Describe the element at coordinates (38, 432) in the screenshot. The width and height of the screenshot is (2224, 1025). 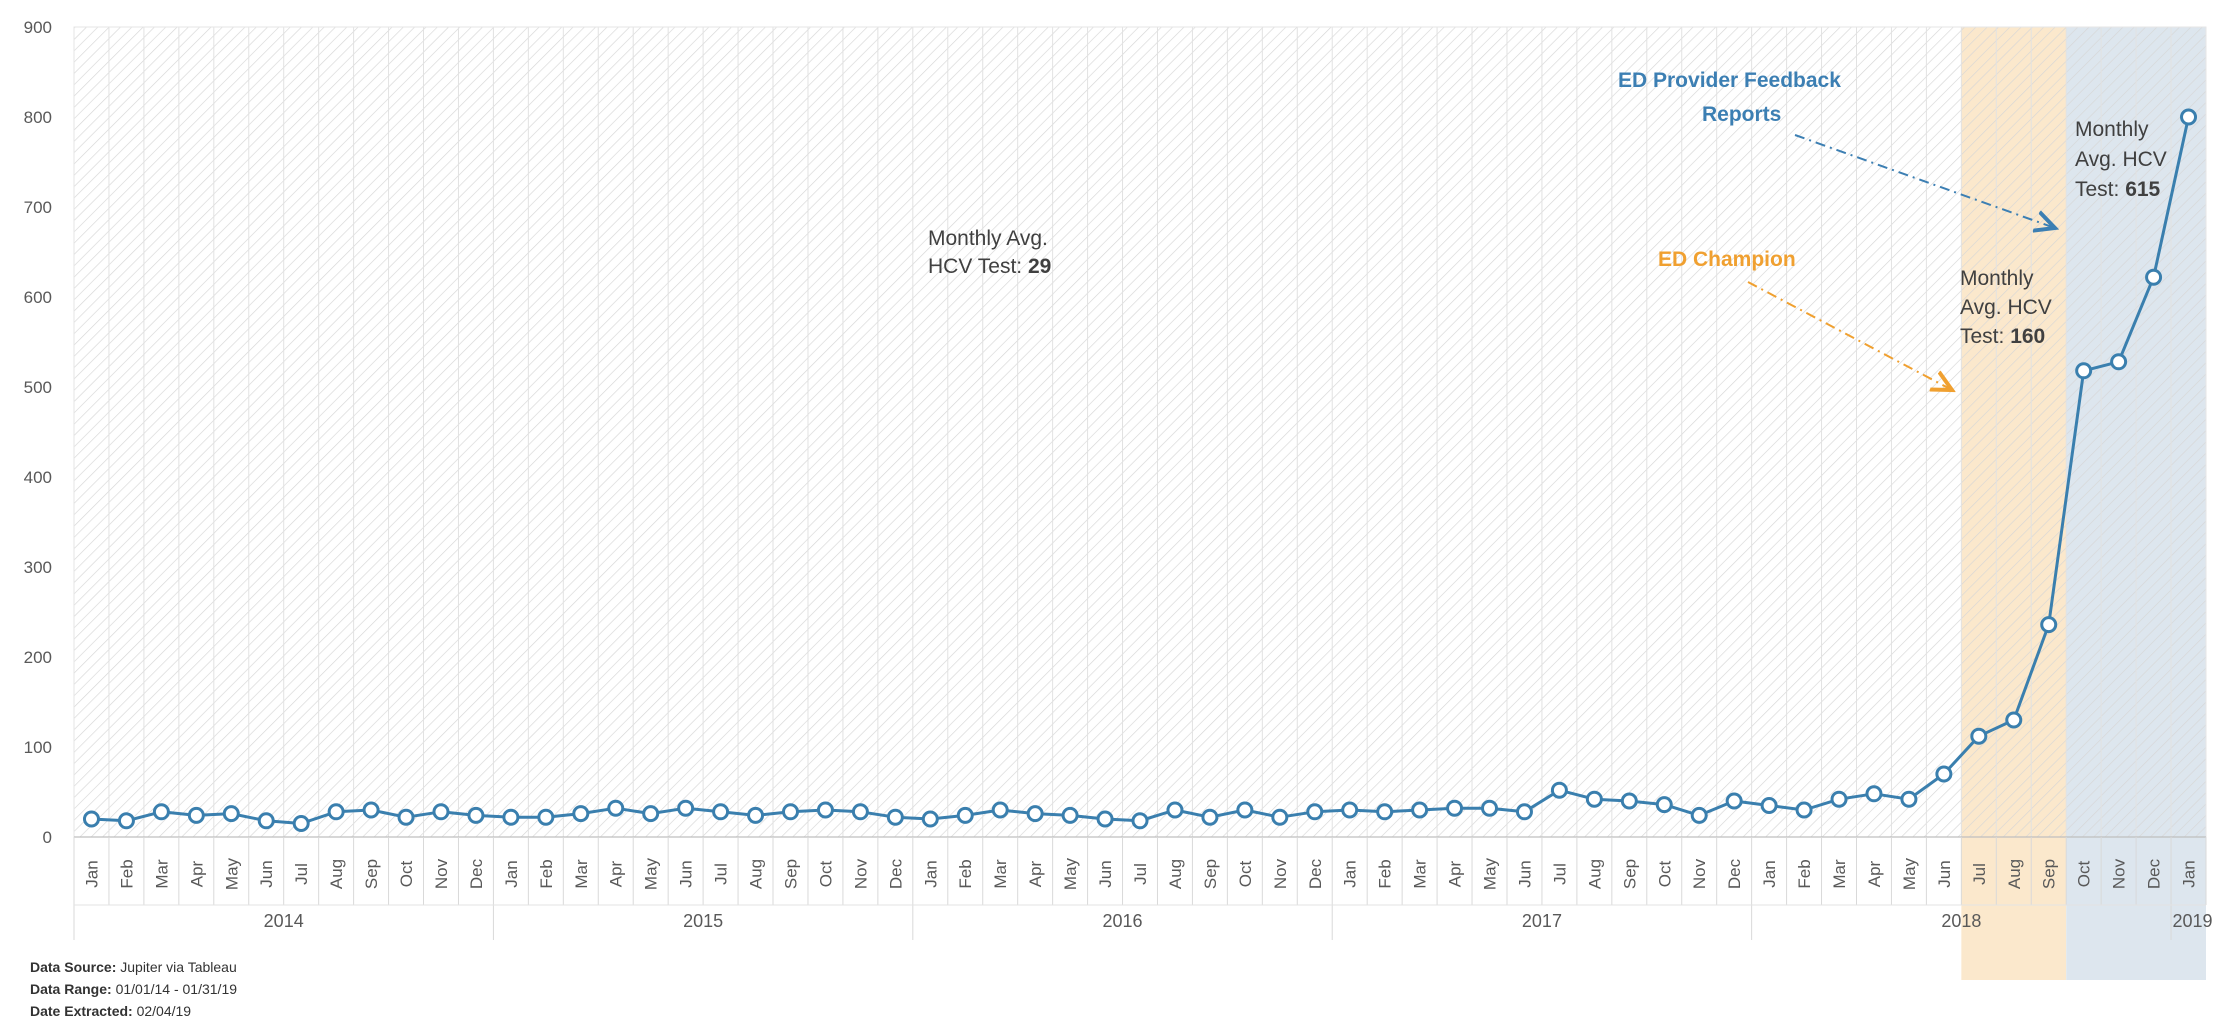
I see `y-axis: 0 100 200 300 400 500 600 700 800 900` at that location.